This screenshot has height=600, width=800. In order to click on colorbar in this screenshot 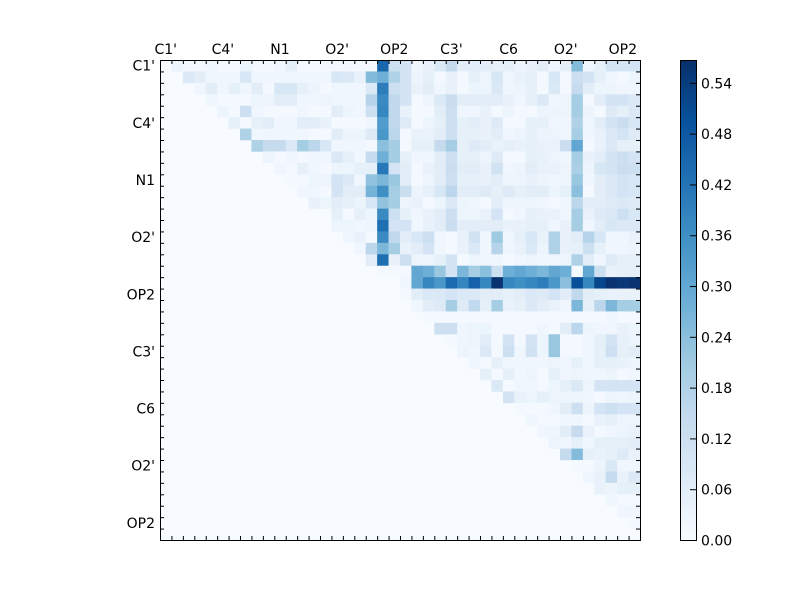, I will do `click(688, 300)`.